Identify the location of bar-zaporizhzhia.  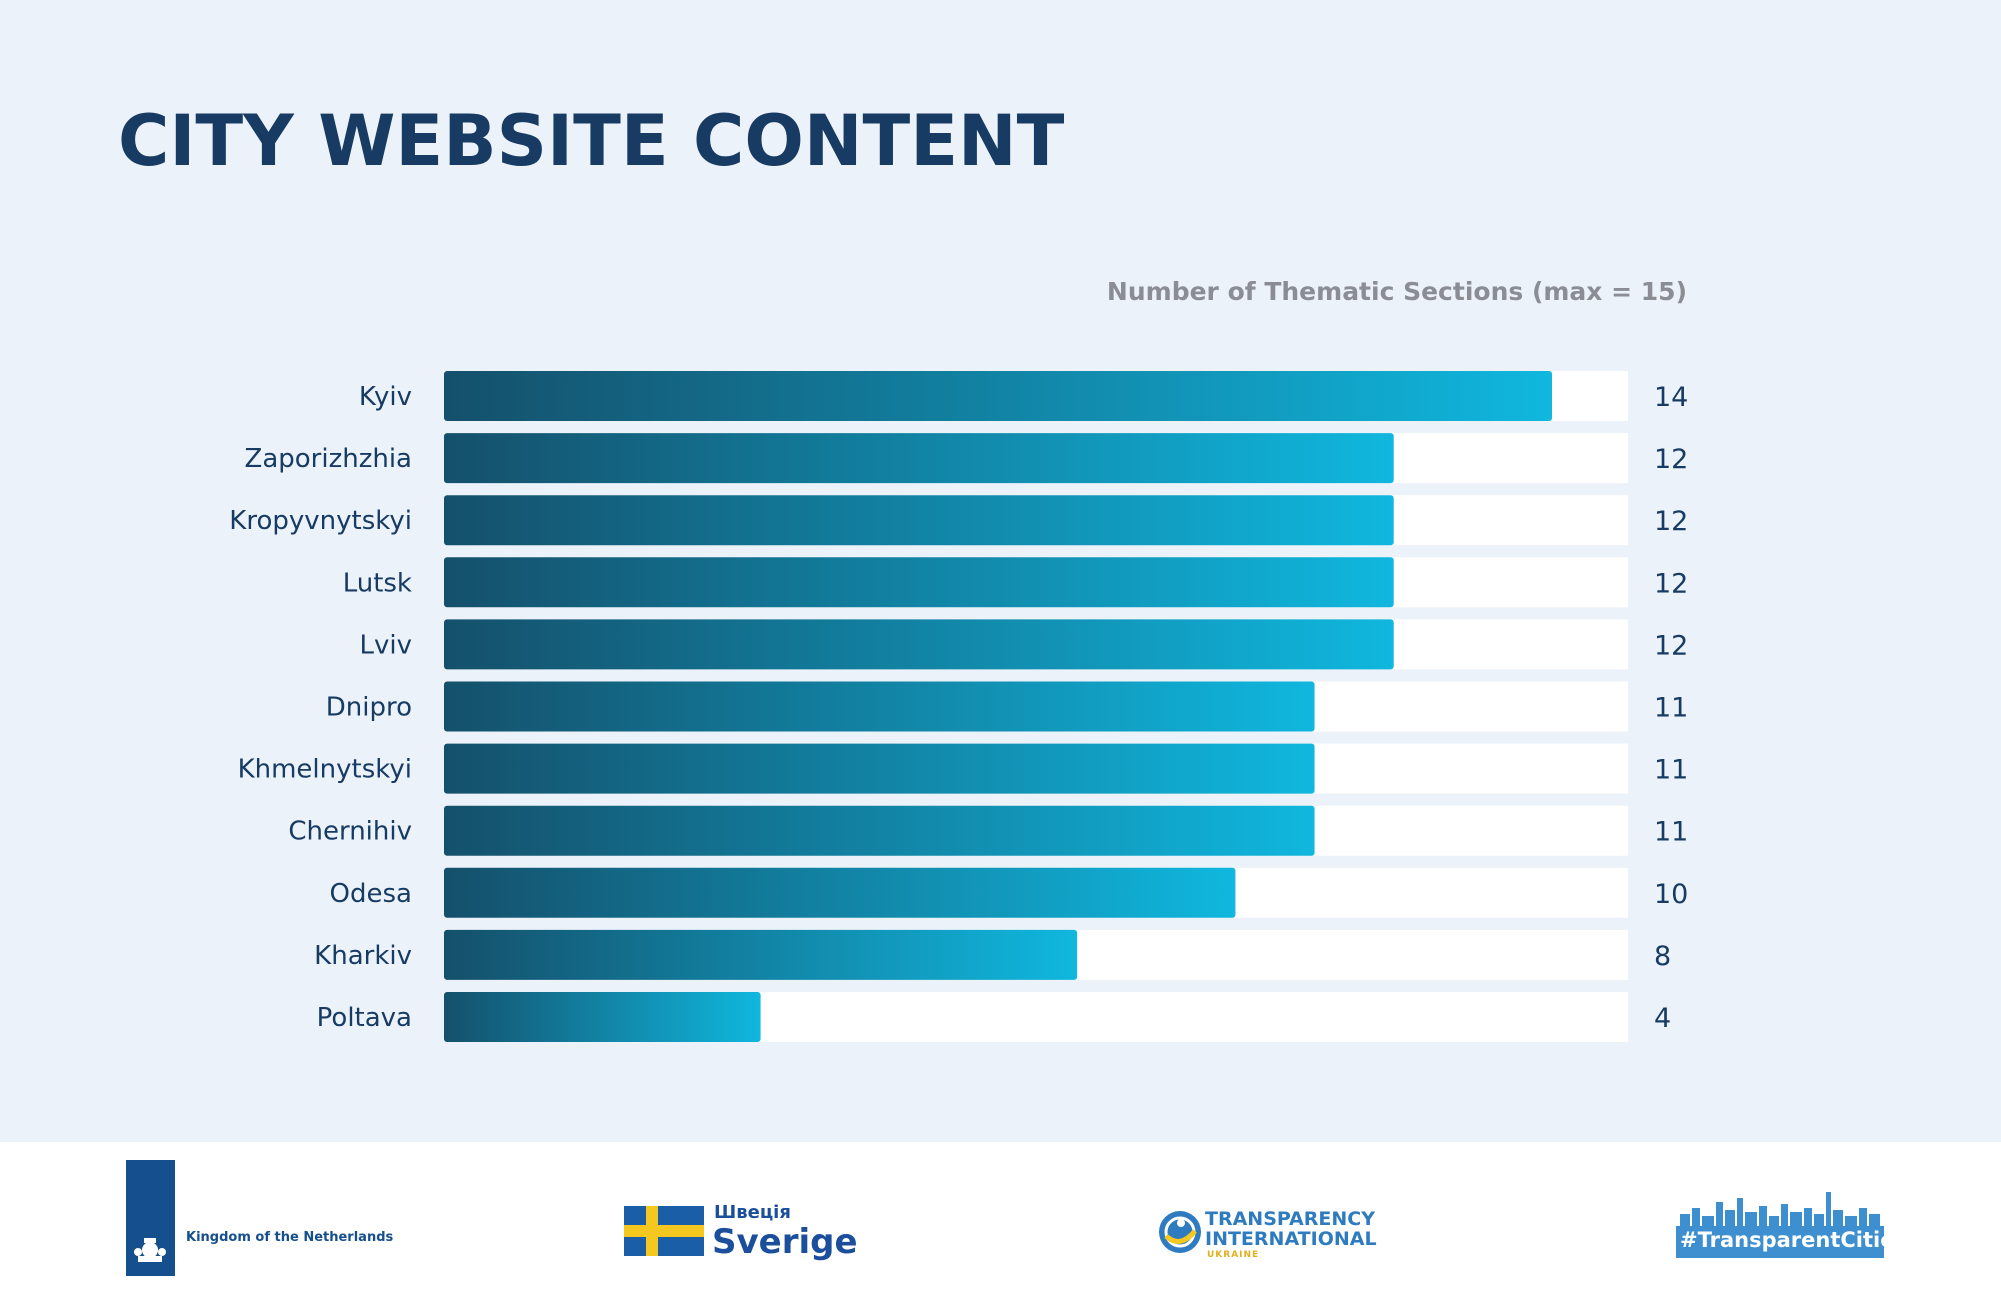
(919, 458).